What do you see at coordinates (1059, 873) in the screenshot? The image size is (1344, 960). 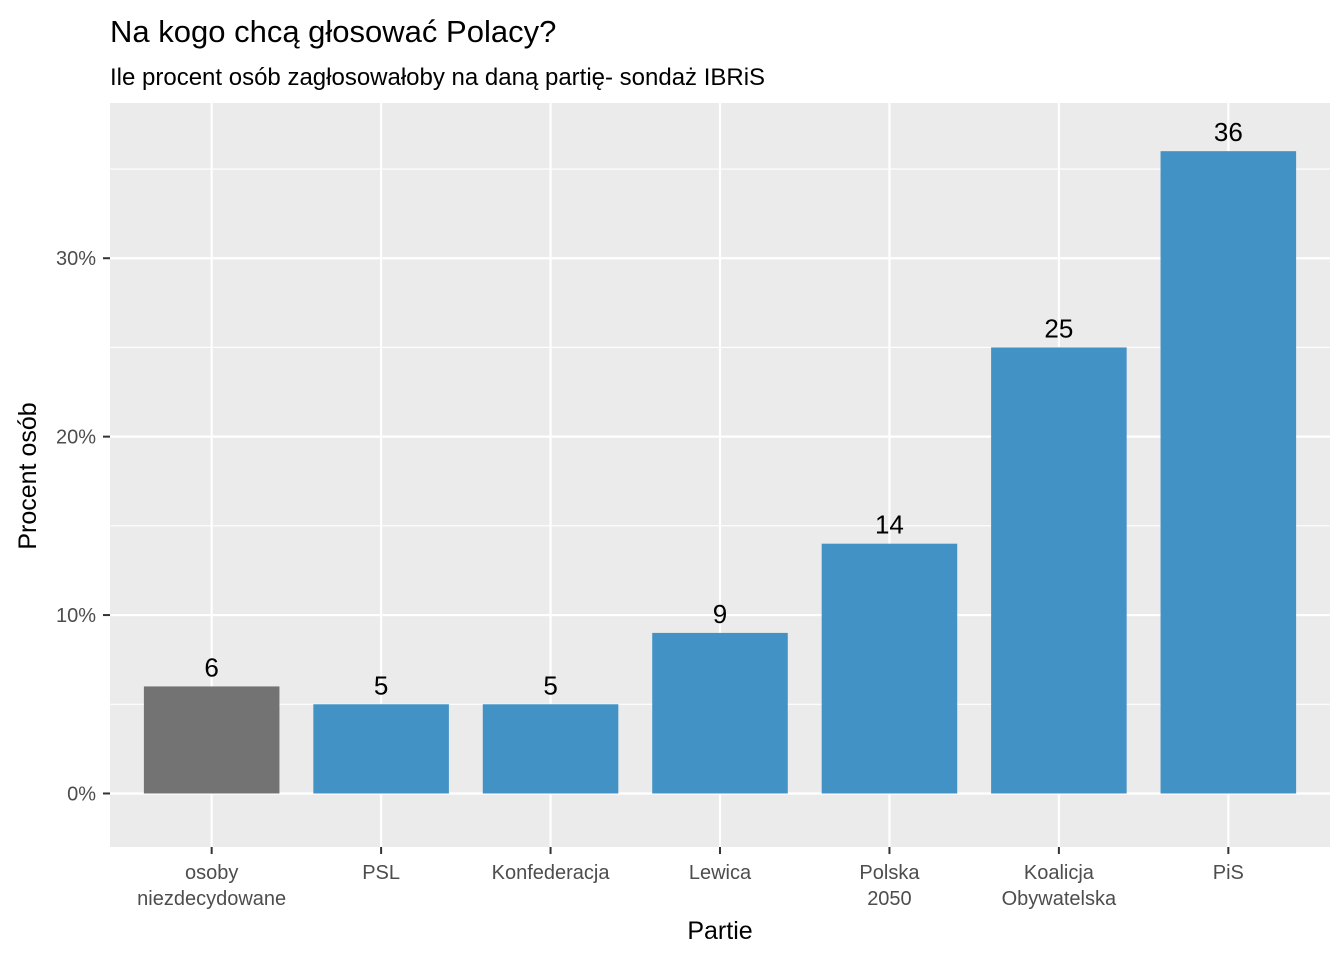 I see `x-tick-label-line: Koalicja` at bounding box center [1059, 873].